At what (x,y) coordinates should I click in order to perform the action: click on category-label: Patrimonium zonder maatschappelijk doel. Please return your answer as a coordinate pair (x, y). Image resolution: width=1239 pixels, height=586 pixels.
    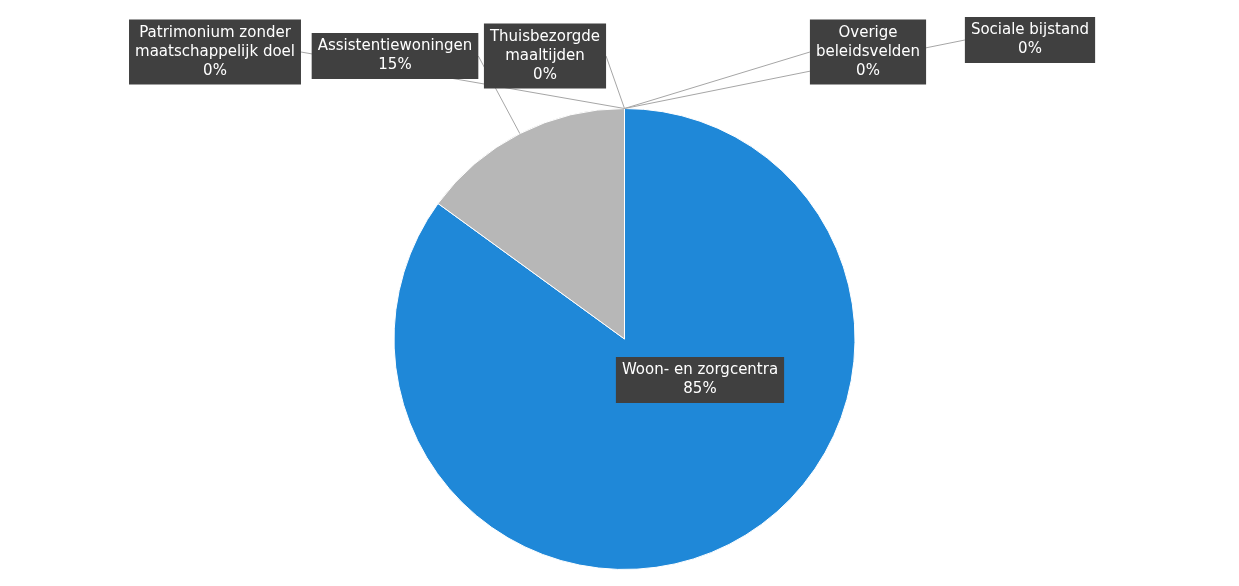
    Looking at the image, I should click on (215, 41).